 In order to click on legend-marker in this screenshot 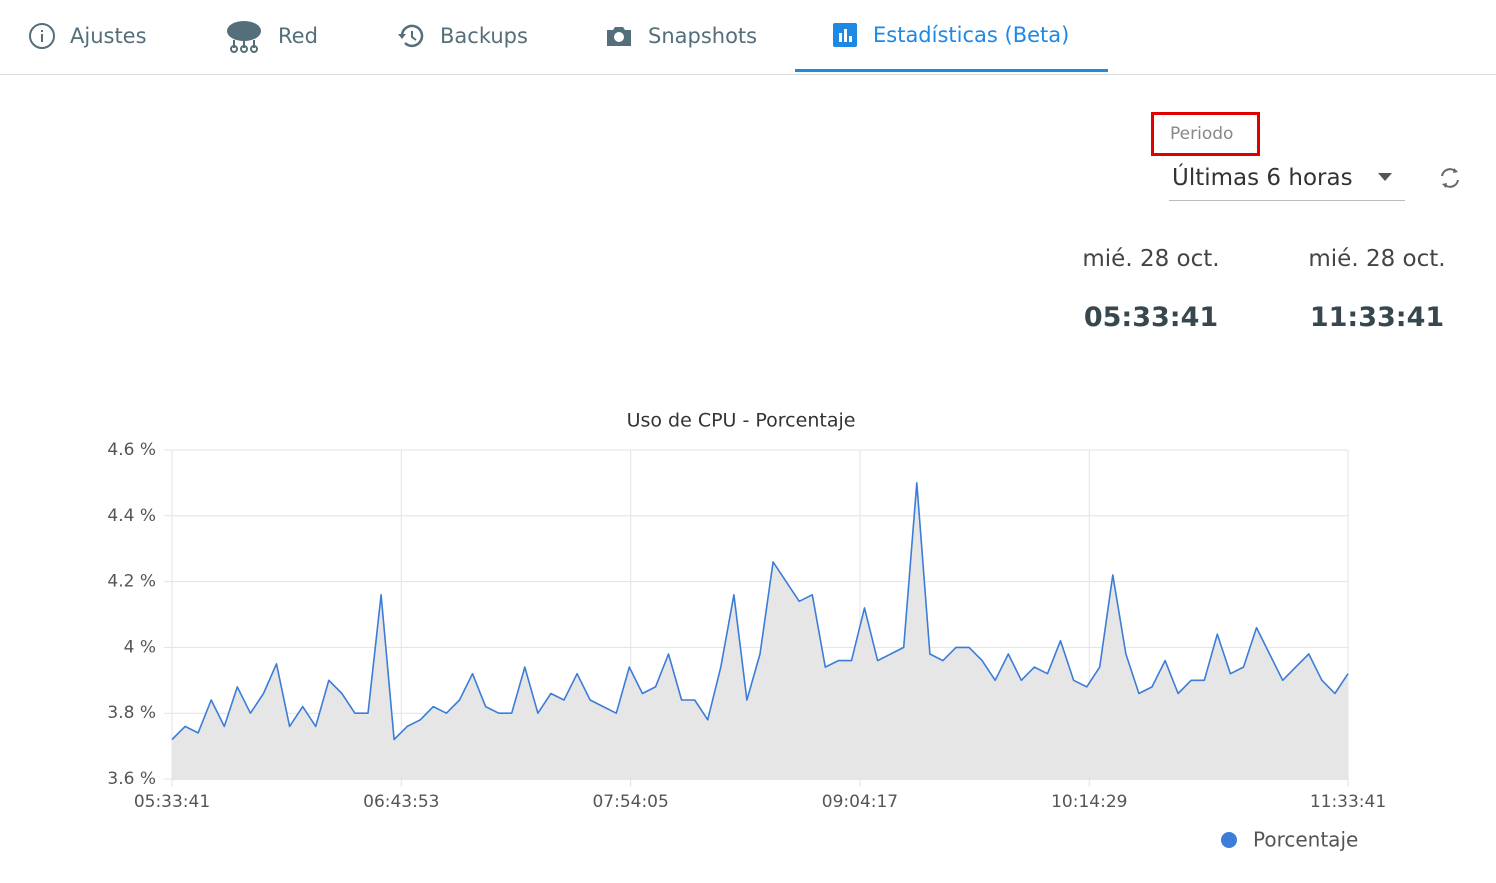, I will do `click(1229, 840)`.